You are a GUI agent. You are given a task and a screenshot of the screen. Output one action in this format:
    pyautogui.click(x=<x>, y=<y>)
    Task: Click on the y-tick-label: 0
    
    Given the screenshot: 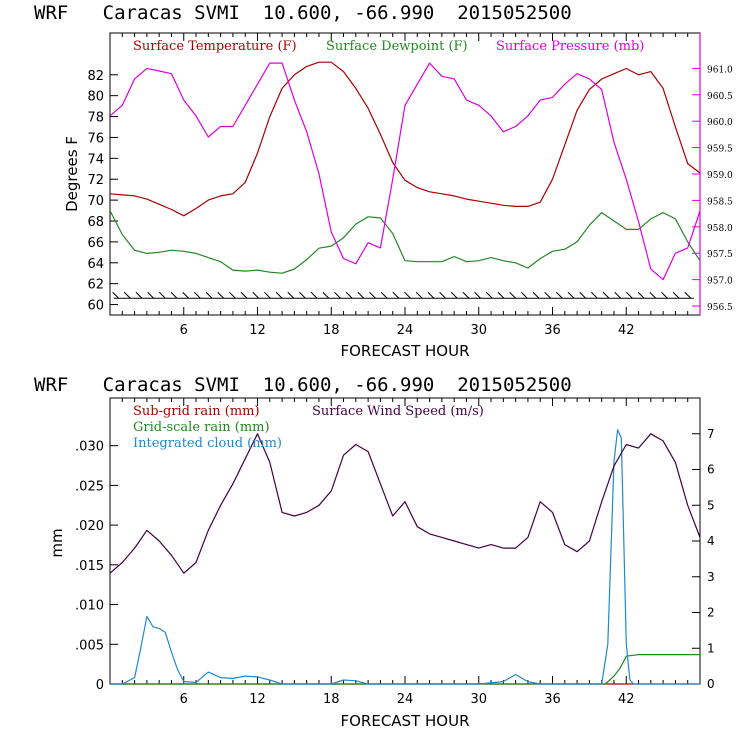 What is the action you would take?
    pyautogui.click(x=100, y=685)
    